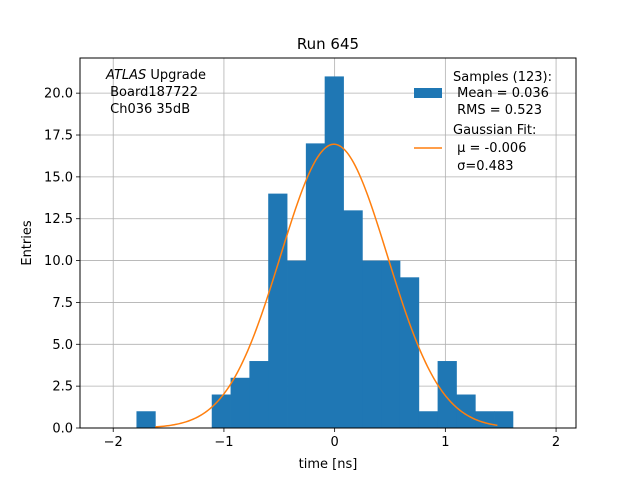 The width and height of the screenshot is (640, 480). Describe the element at coordinates (58, 94) in the screenshot. I see `y-tick-label-8: 20.0` at that location.